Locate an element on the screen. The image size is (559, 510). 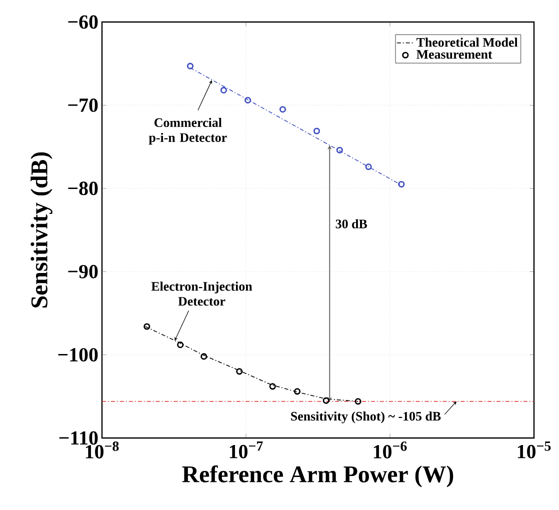
y-tick-label: −80 is located at coordinates (83, 189).